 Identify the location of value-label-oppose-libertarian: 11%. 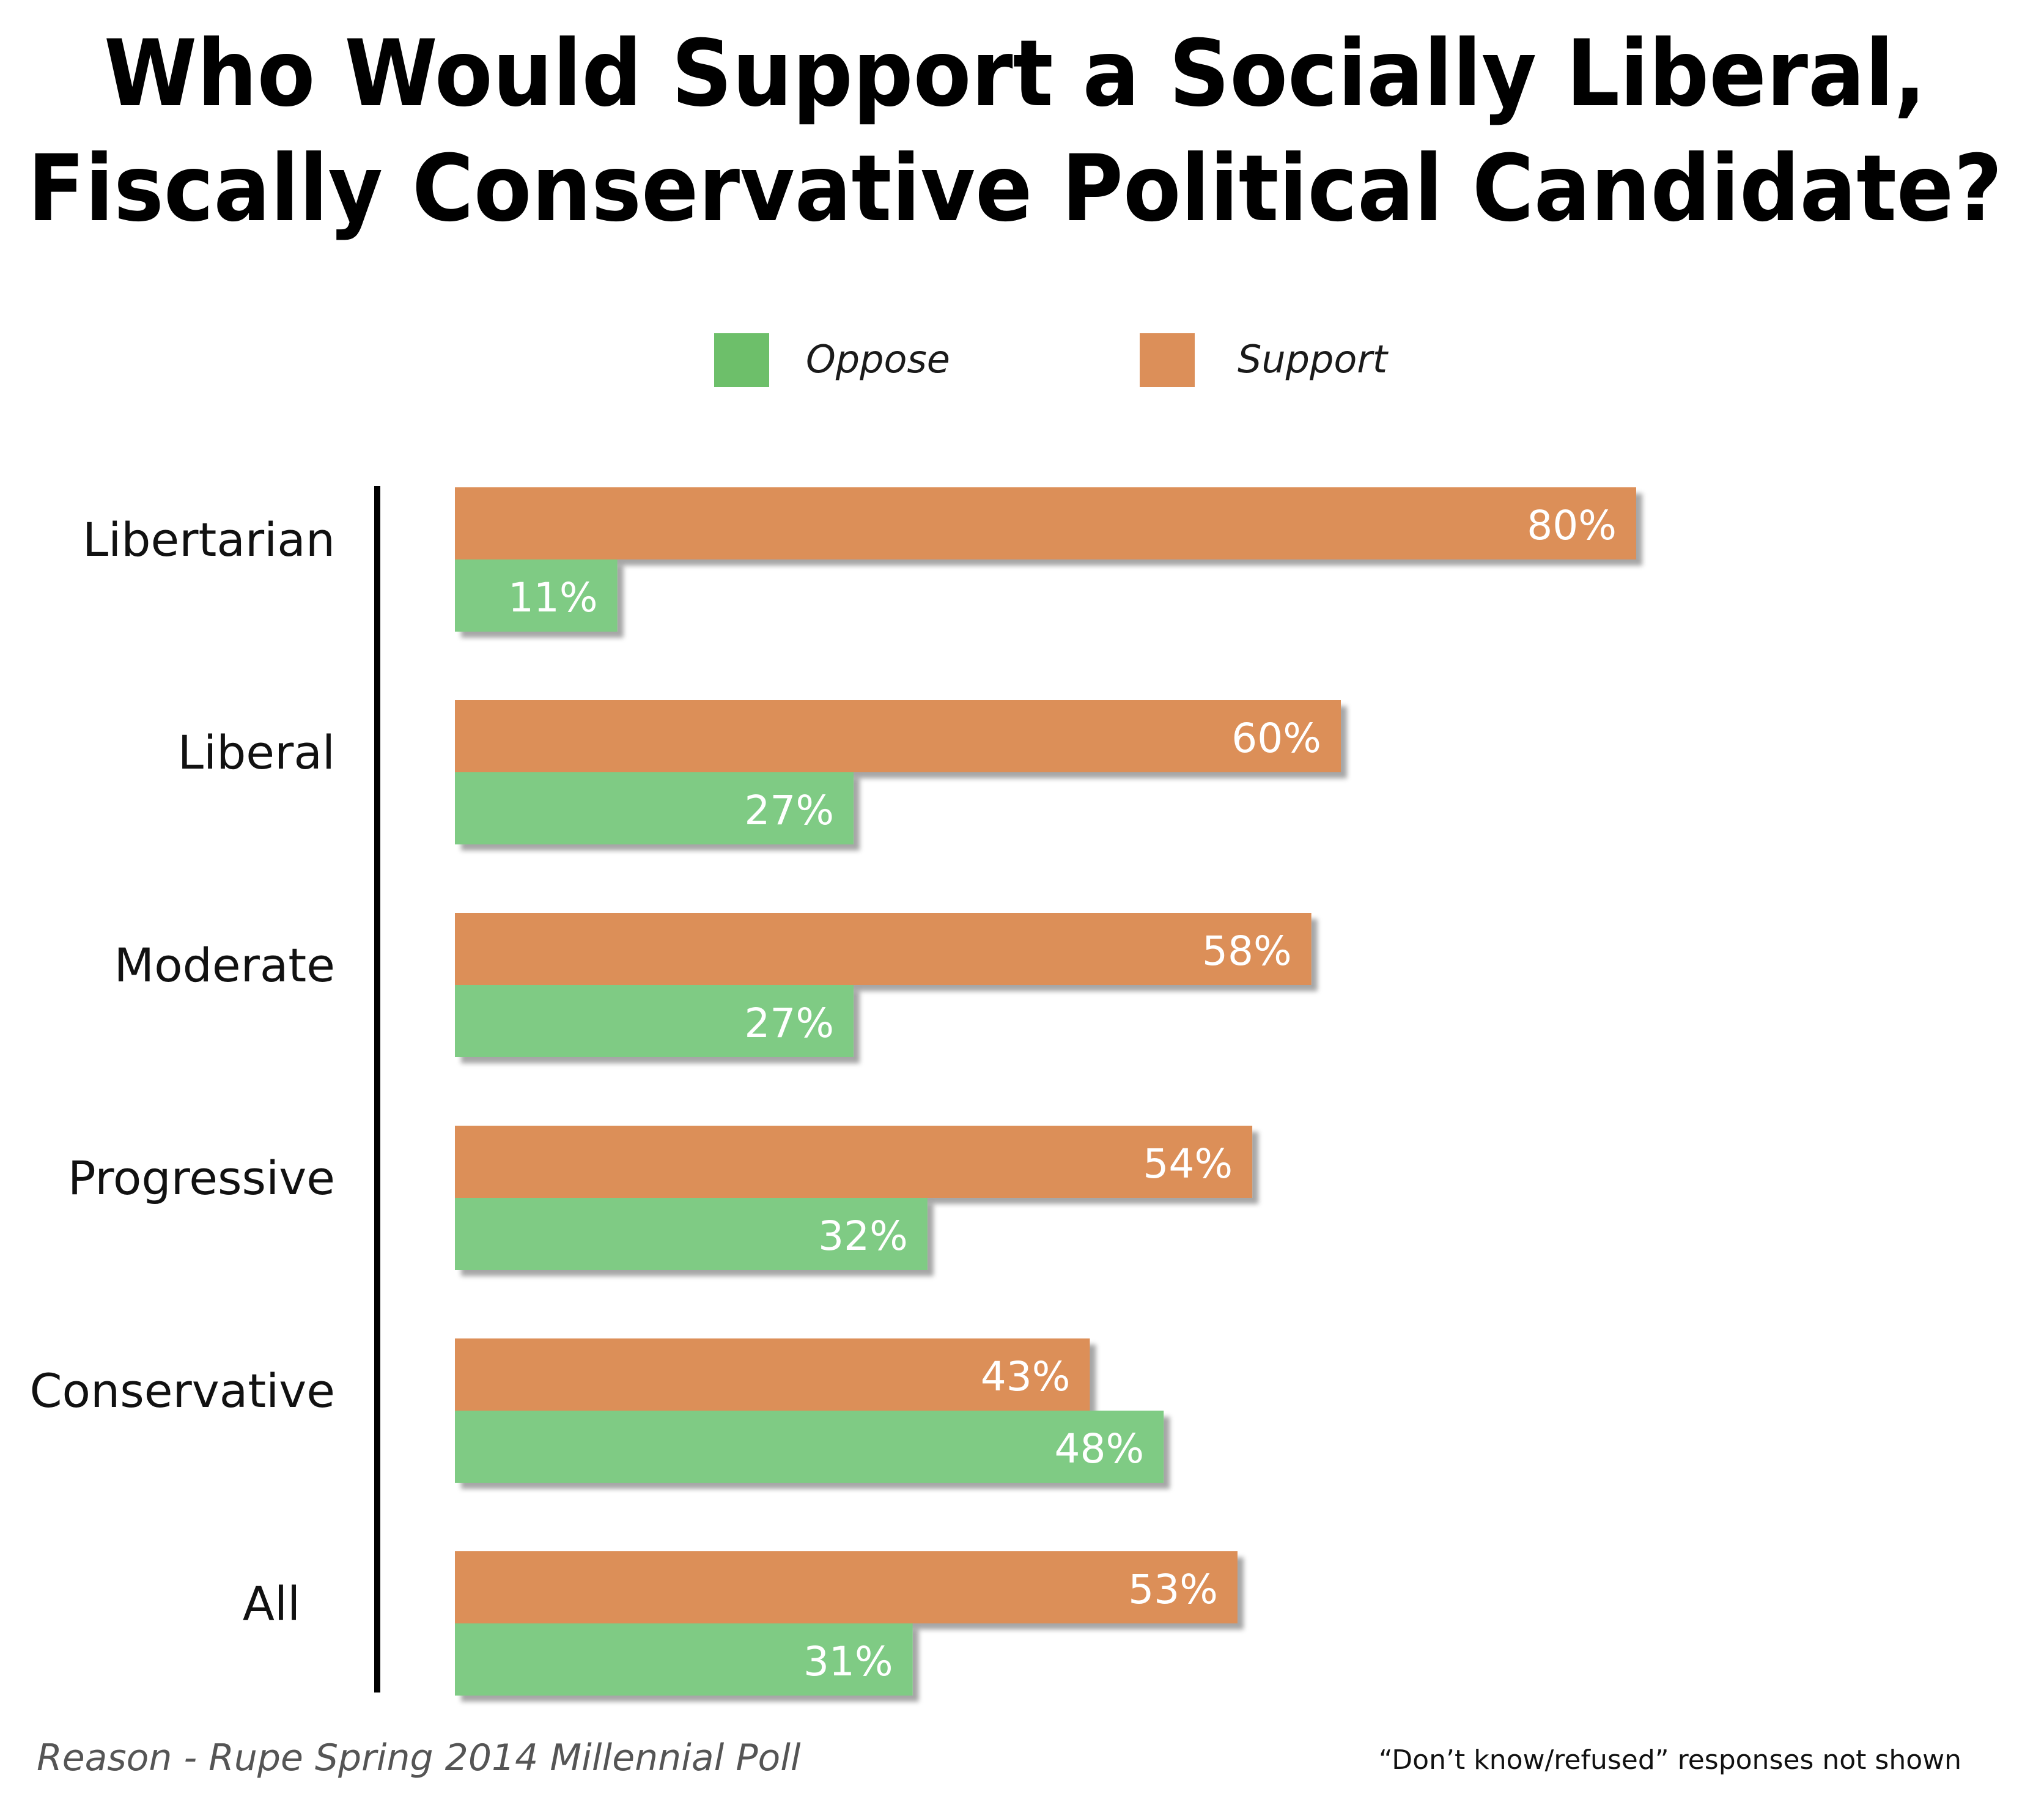
(553, 597).